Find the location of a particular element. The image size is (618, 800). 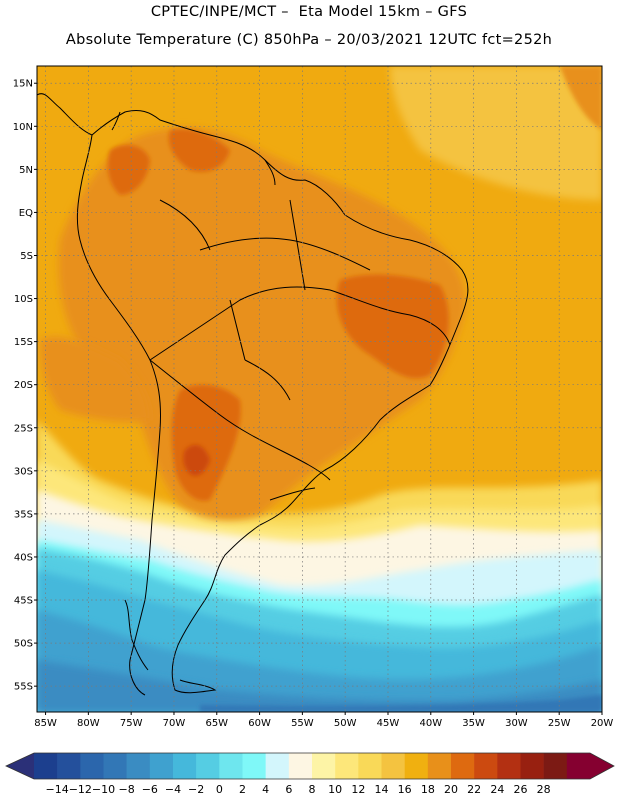

latitude-label: 40S is located at coordinates (23, 557).